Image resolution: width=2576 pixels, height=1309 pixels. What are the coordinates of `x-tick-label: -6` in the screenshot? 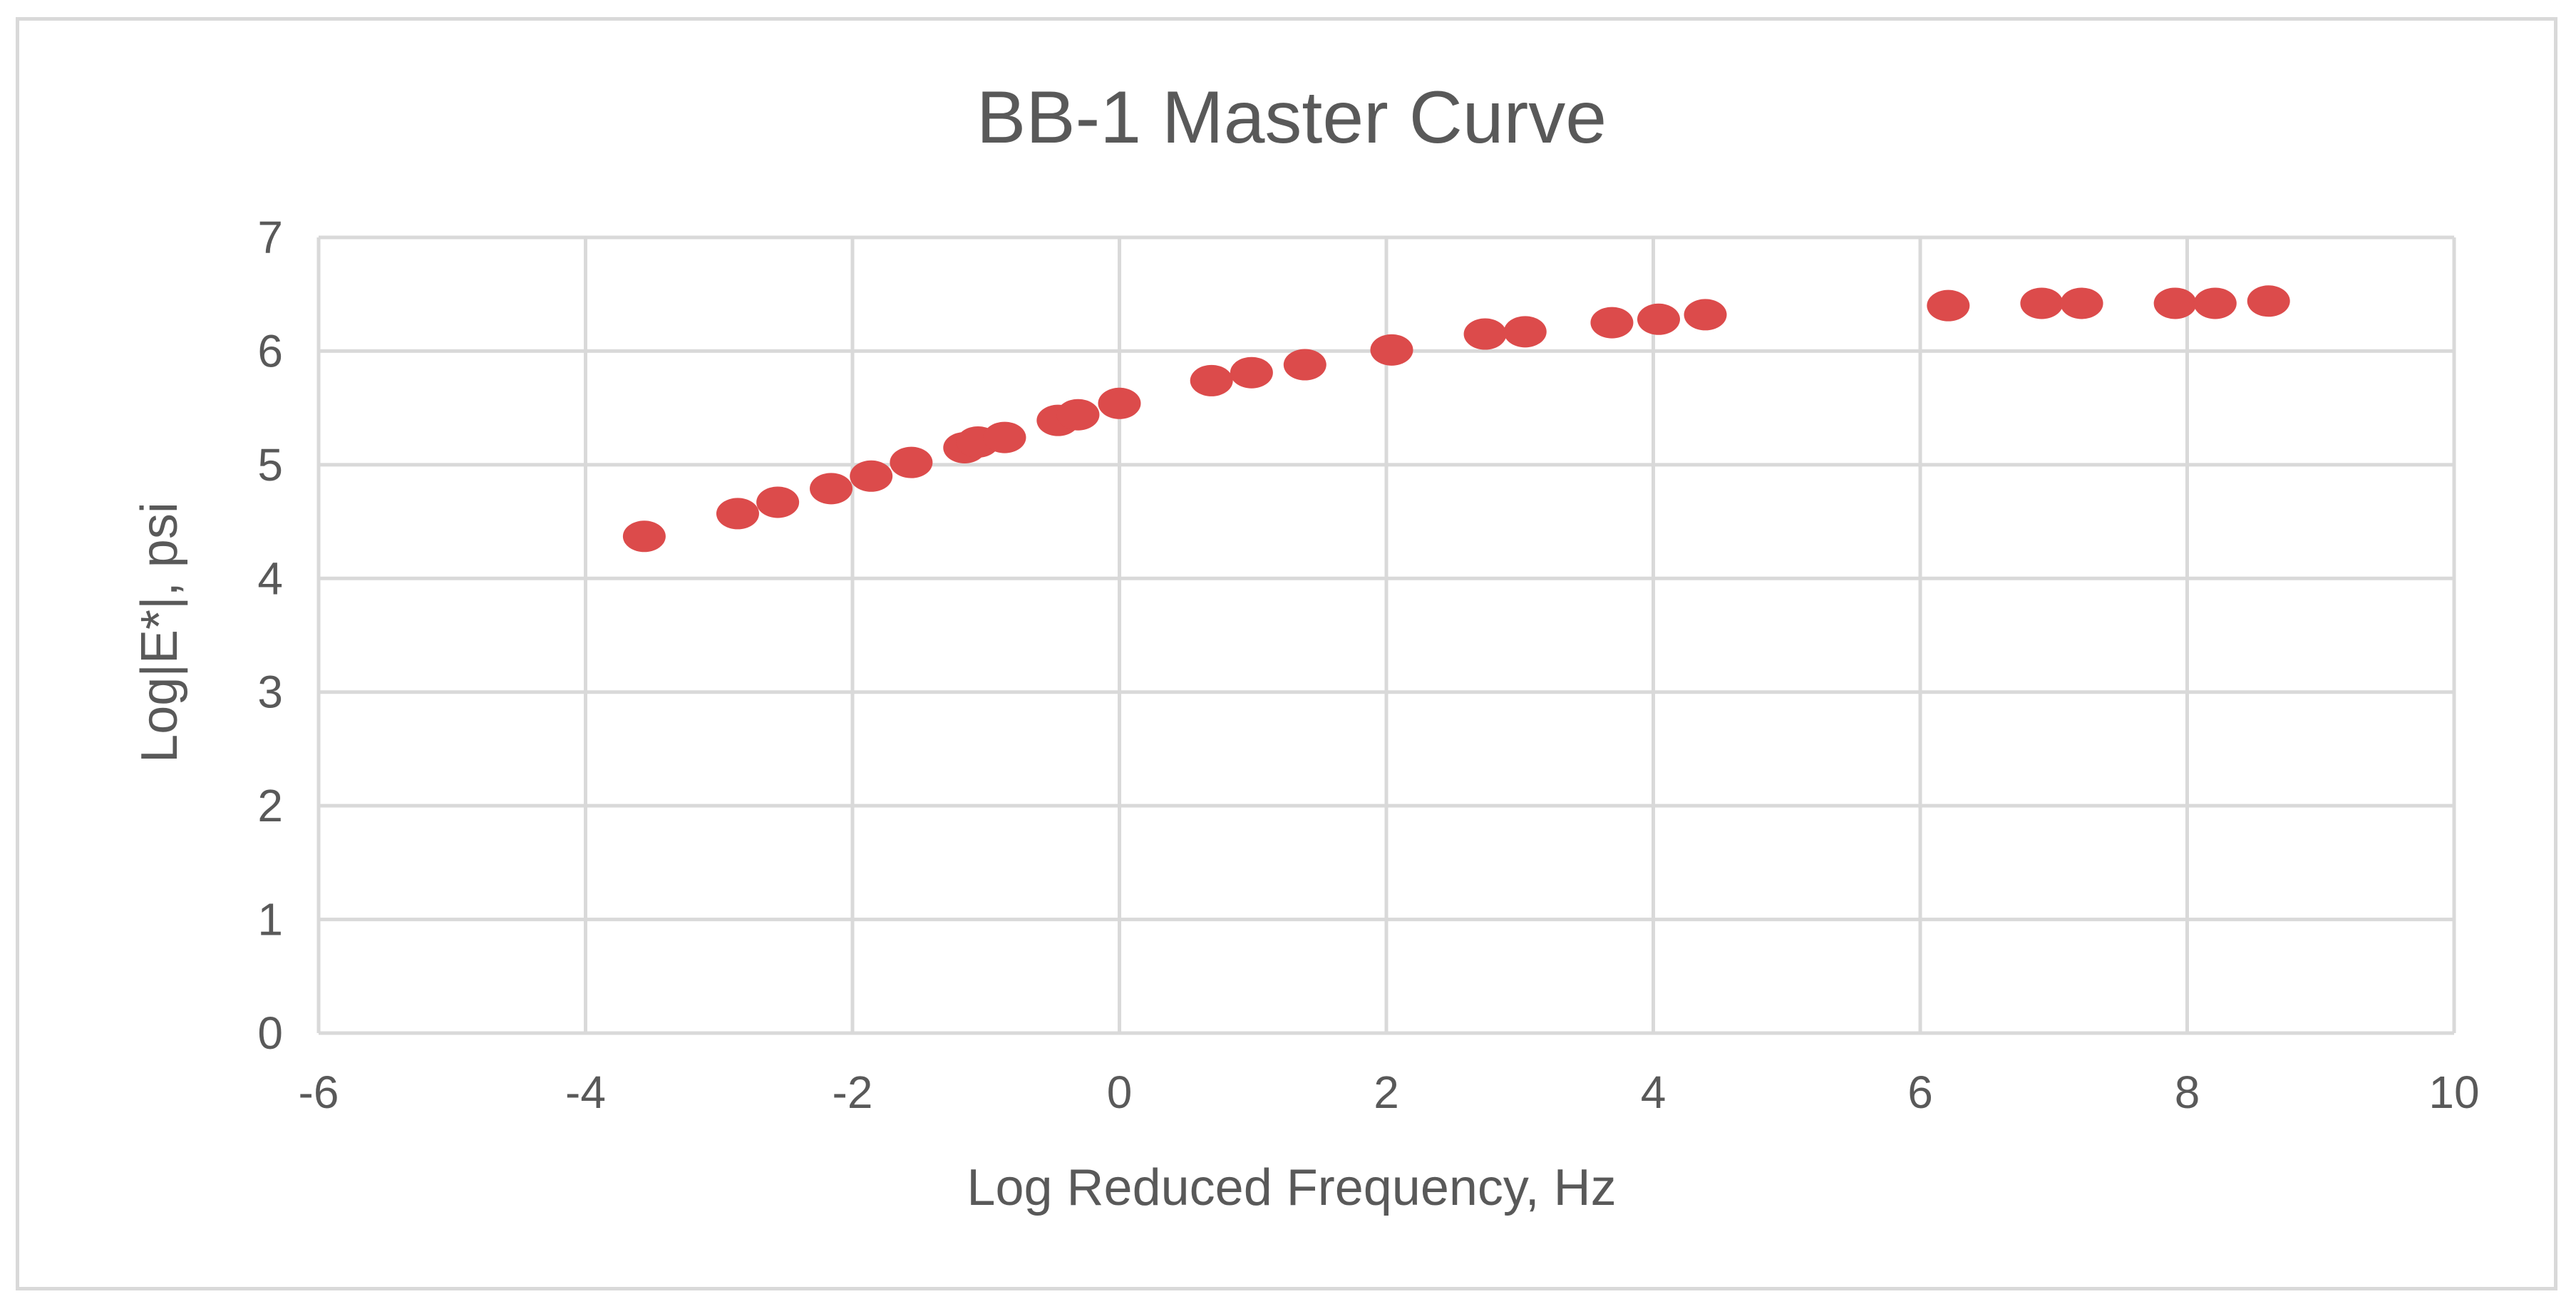 It's located at (319, 1092).